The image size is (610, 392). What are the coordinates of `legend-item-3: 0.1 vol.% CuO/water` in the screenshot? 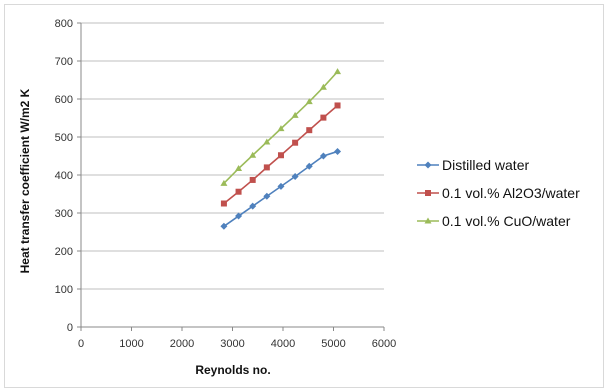 It's located at (494, 221).